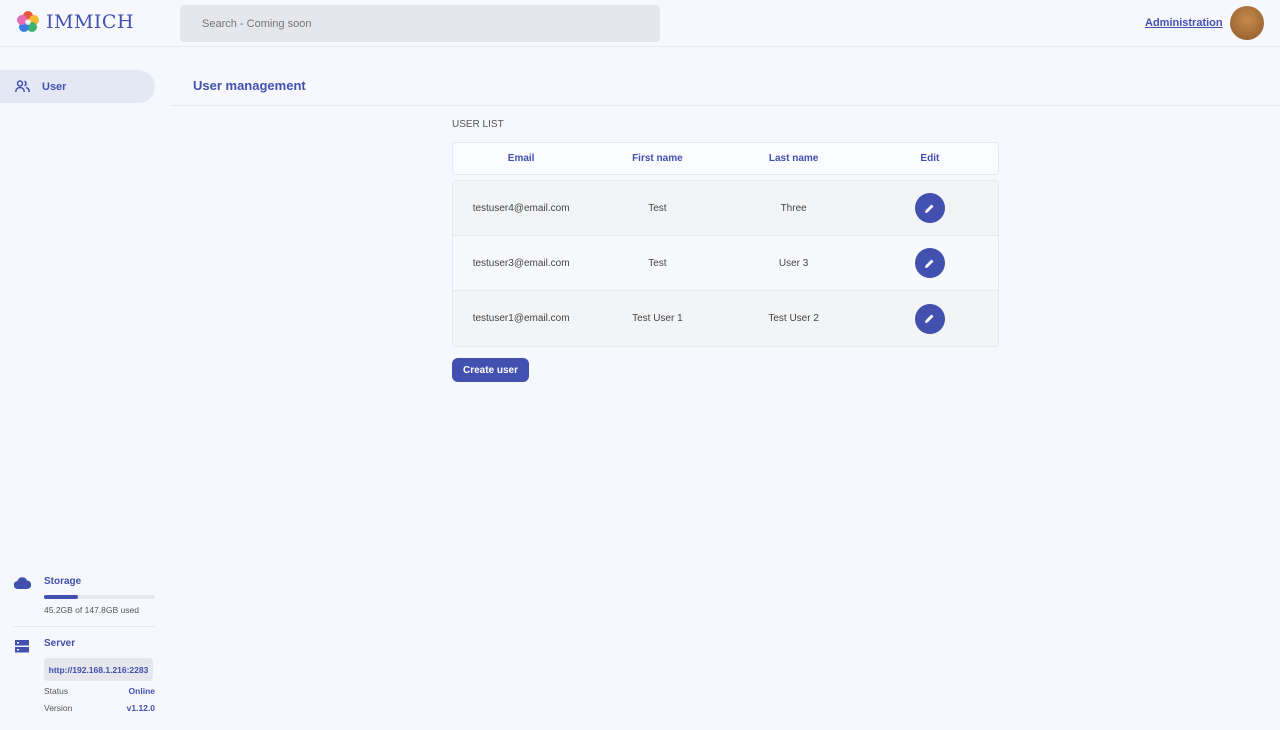 The width and height of the screenshot is (1280, 730). What do you see at coordinates (99, 597) in the screenshot?
I see `storage-bar` at bounding box center [99, 597].